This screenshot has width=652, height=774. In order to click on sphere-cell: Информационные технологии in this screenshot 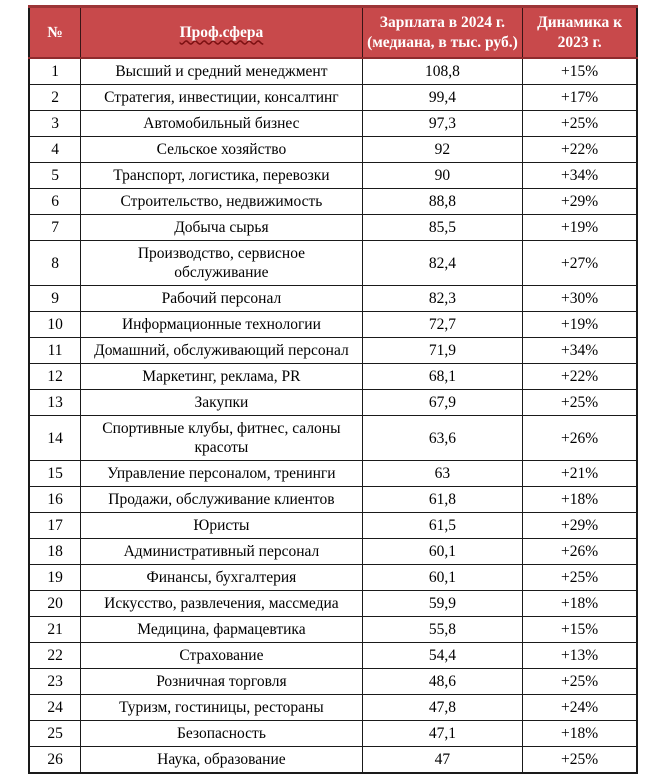, I will do `click(221, 324)`.